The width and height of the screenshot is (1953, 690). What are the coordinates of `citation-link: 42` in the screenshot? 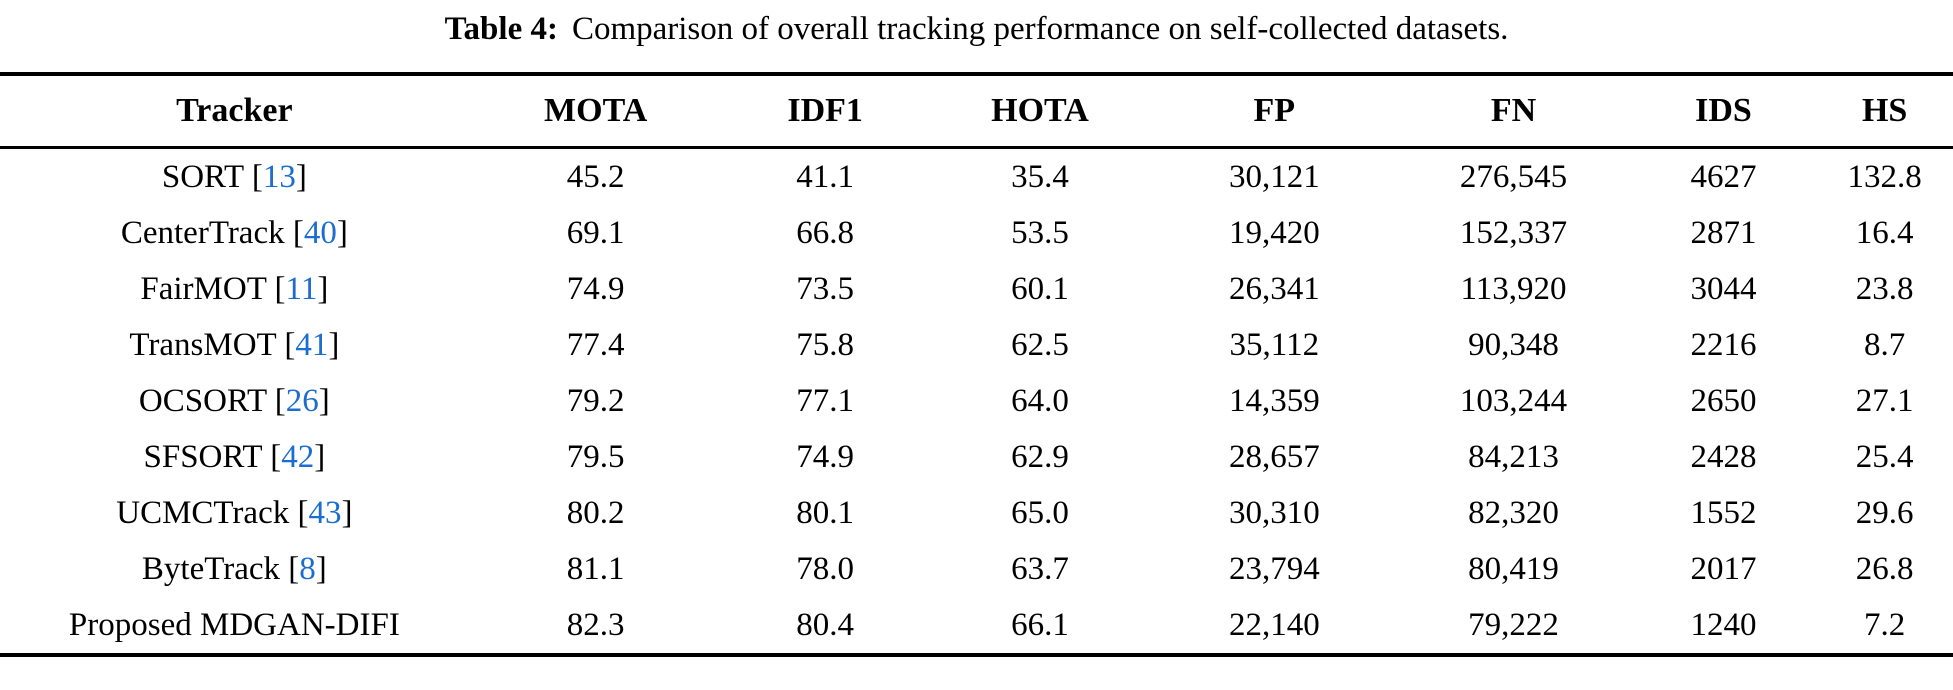 It's located at (298, 456).